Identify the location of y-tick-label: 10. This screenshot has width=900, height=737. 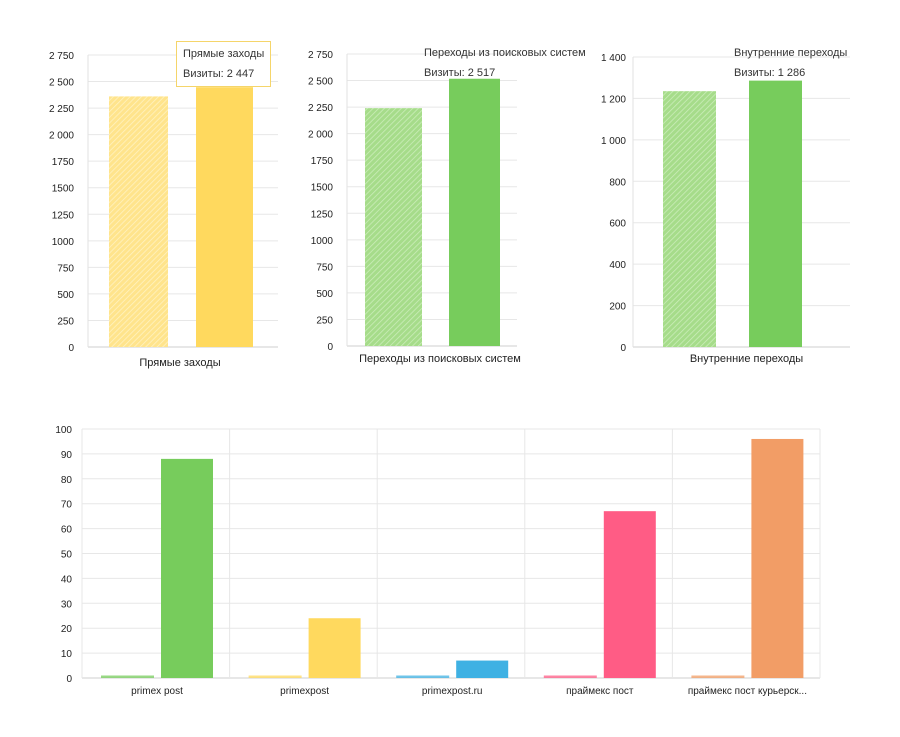
(67, 654).